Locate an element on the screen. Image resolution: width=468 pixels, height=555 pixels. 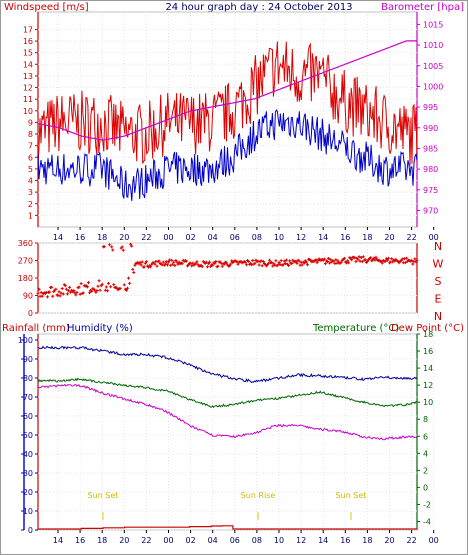
humidity-tick-label: 50 is located at coordinates (28, 435).